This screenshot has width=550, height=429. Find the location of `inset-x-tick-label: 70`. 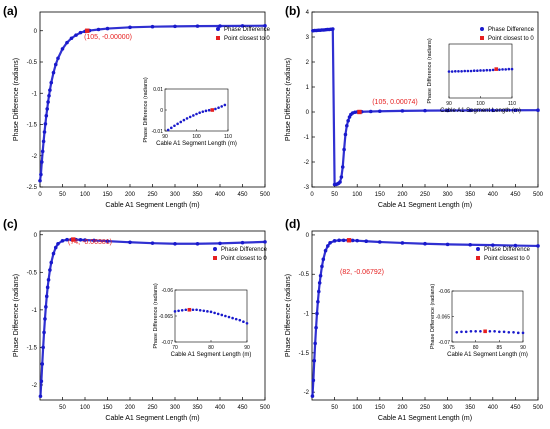

inset-x-tick-label: 70 is located at coordinates (175, 348).